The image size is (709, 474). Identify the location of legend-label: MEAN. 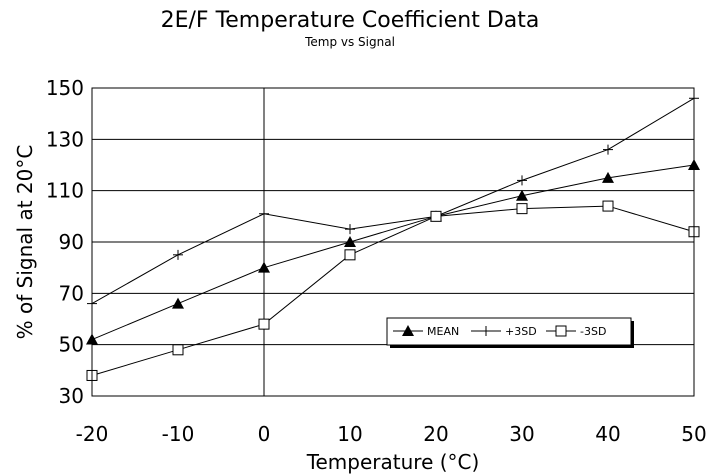
(443, 331).